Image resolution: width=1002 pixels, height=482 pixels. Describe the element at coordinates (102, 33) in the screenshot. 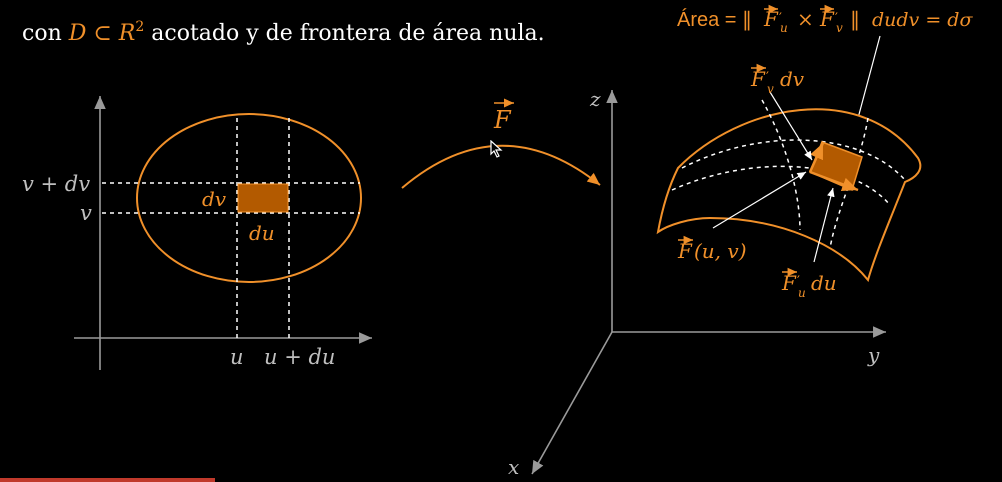

I see `header-domain-expr: D ⊂ R` at that location.